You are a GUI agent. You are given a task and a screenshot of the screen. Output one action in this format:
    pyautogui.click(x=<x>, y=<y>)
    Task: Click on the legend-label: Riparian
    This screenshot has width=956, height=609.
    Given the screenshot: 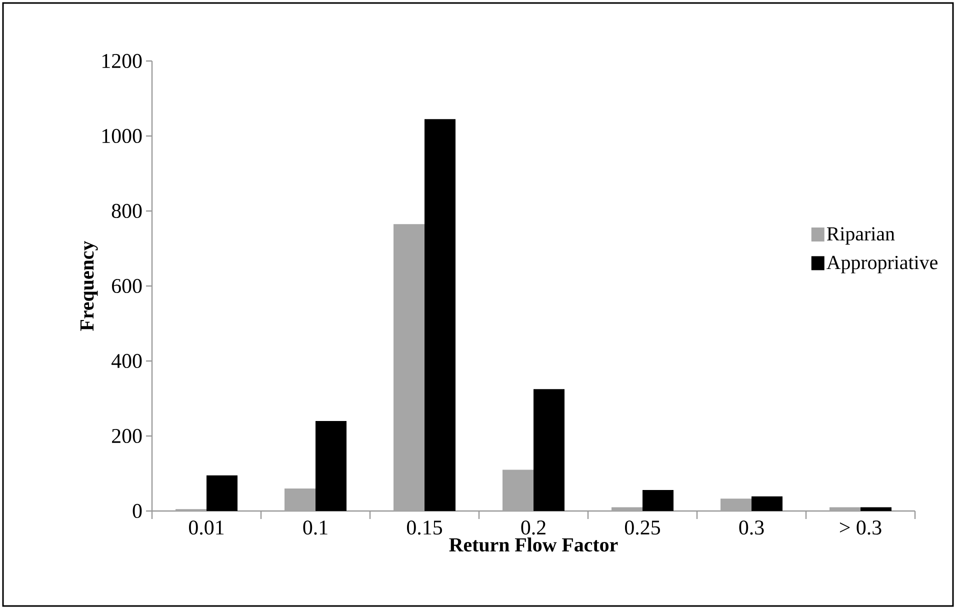 What is the action you would take?
    pyautogui.click(x=860, y=236)
    